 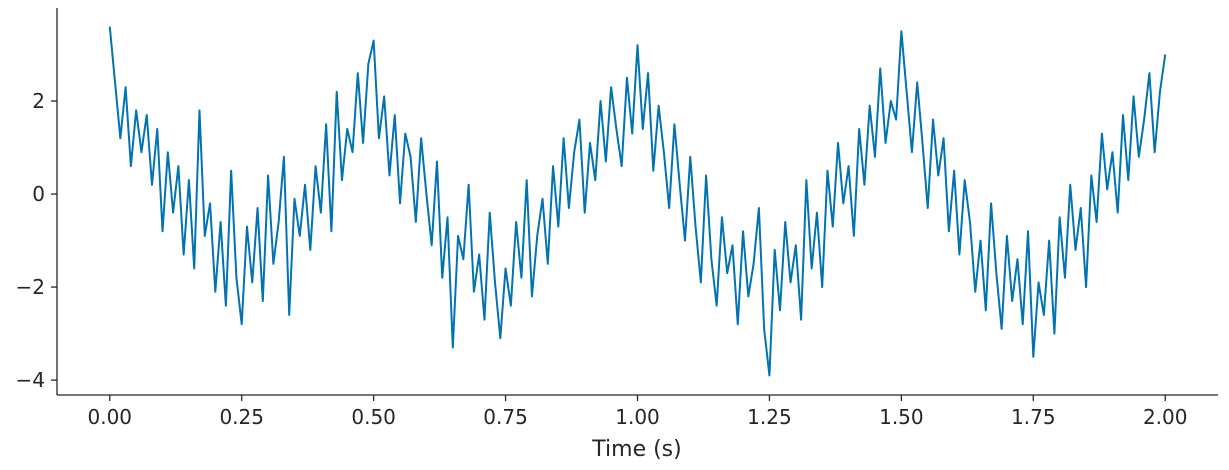 What do you see at coordinates (38, 101) in the screenshot?
I see `y-tick-label: 2` at bounding box center [38, 101].